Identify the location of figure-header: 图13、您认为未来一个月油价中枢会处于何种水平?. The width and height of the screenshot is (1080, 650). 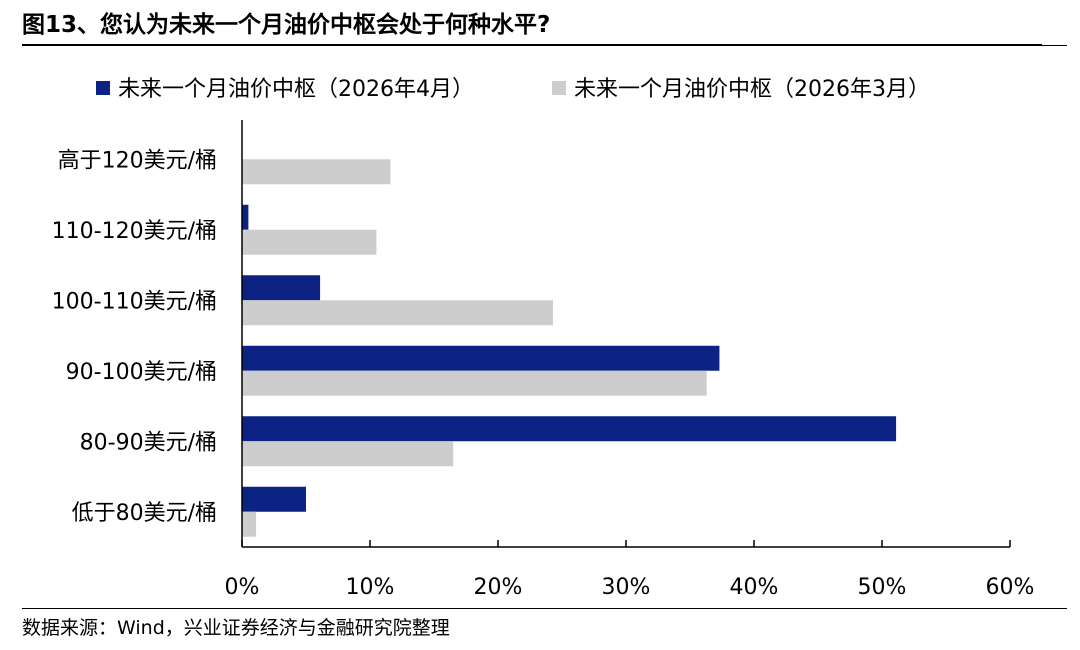
(544, 25).